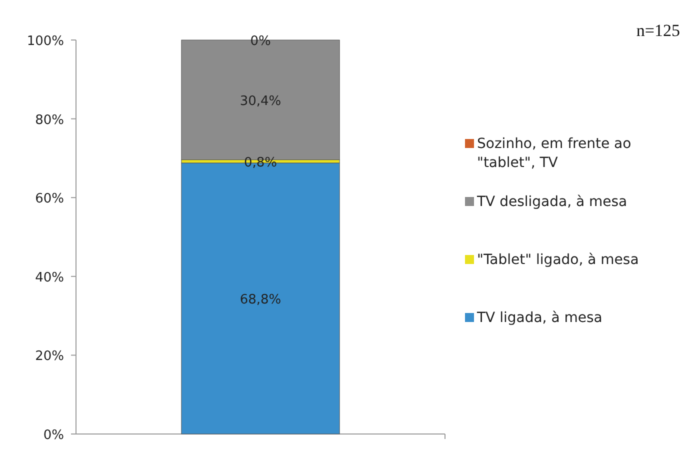 Image resolution: width=690 pixels, height=474 pixels. What do you see at coordinates (49, 278) in the screenshot?
I see `y-tick-label: 40%` at bounding box center [49, 278].